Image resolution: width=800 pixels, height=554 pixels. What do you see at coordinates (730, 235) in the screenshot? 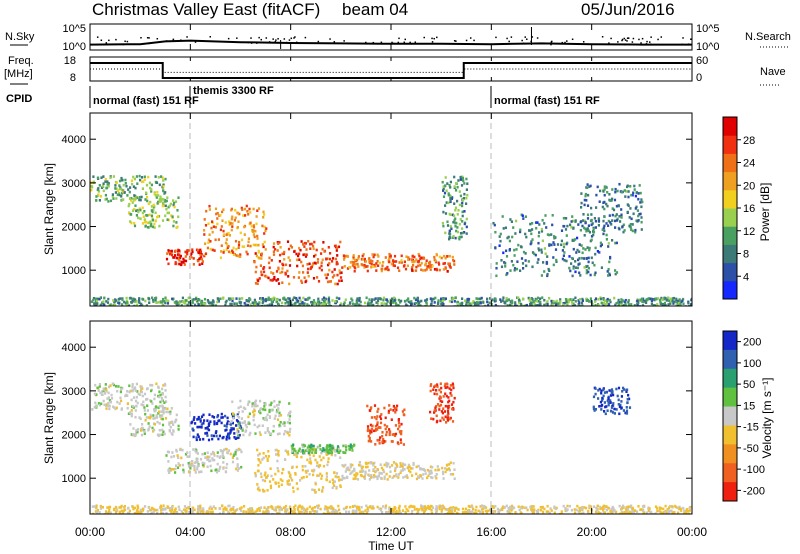
I see `colorbar-swatch` at bounding box center [730, 235].